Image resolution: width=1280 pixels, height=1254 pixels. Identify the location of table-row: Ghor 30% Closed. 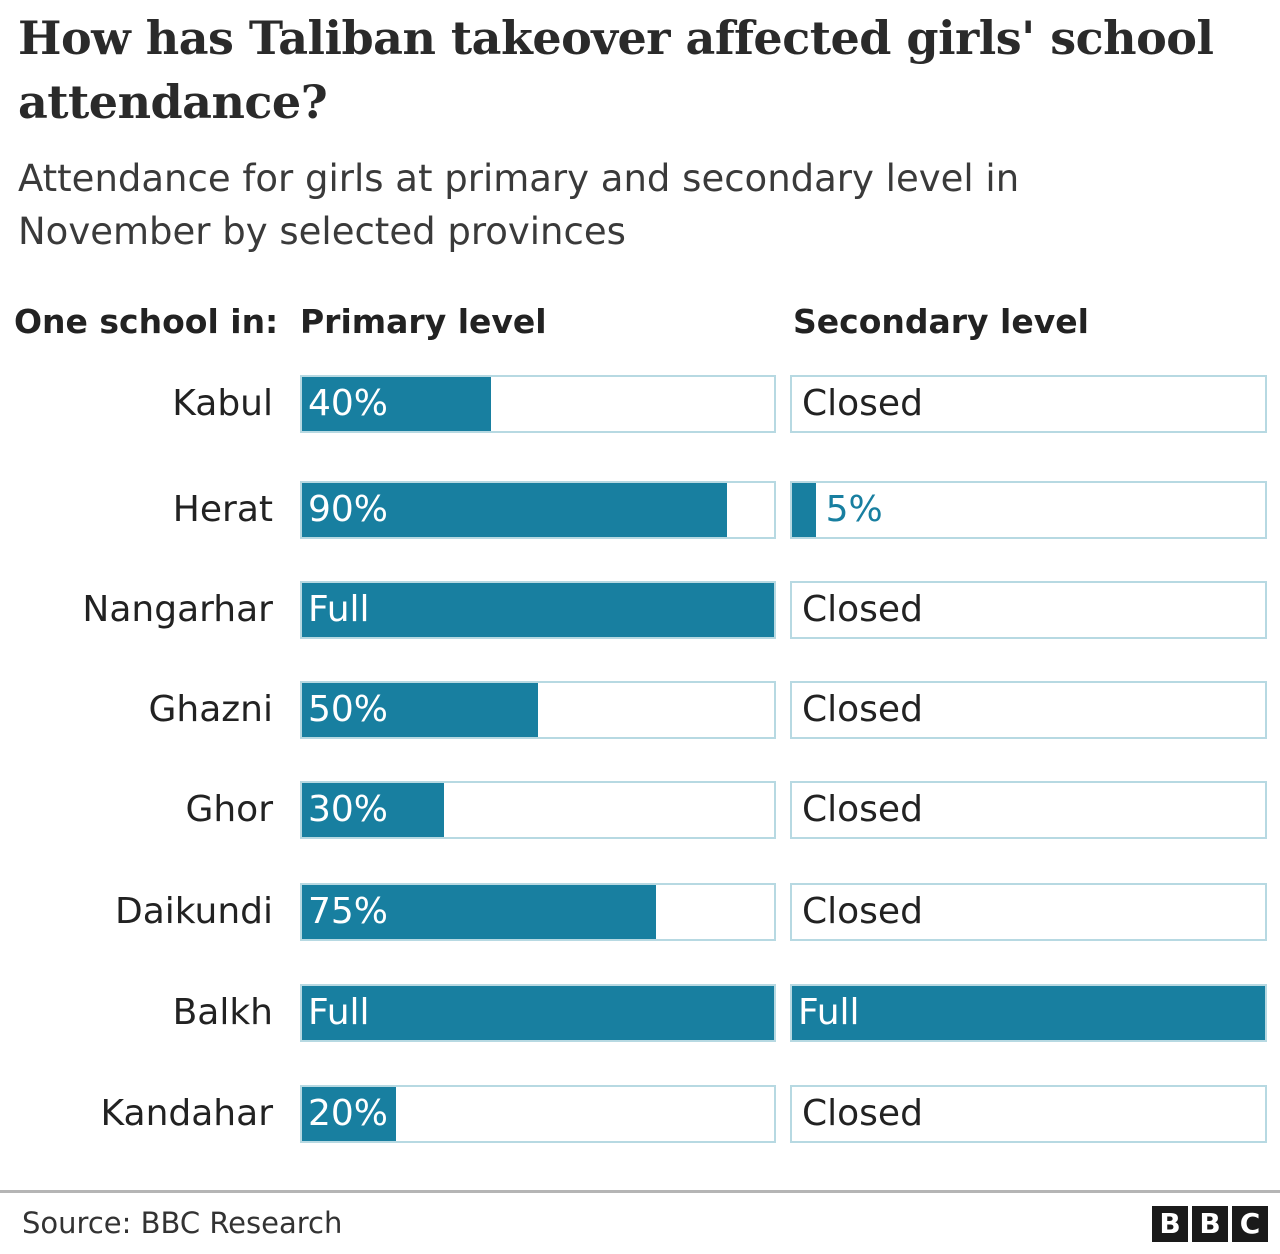
(640, 810).